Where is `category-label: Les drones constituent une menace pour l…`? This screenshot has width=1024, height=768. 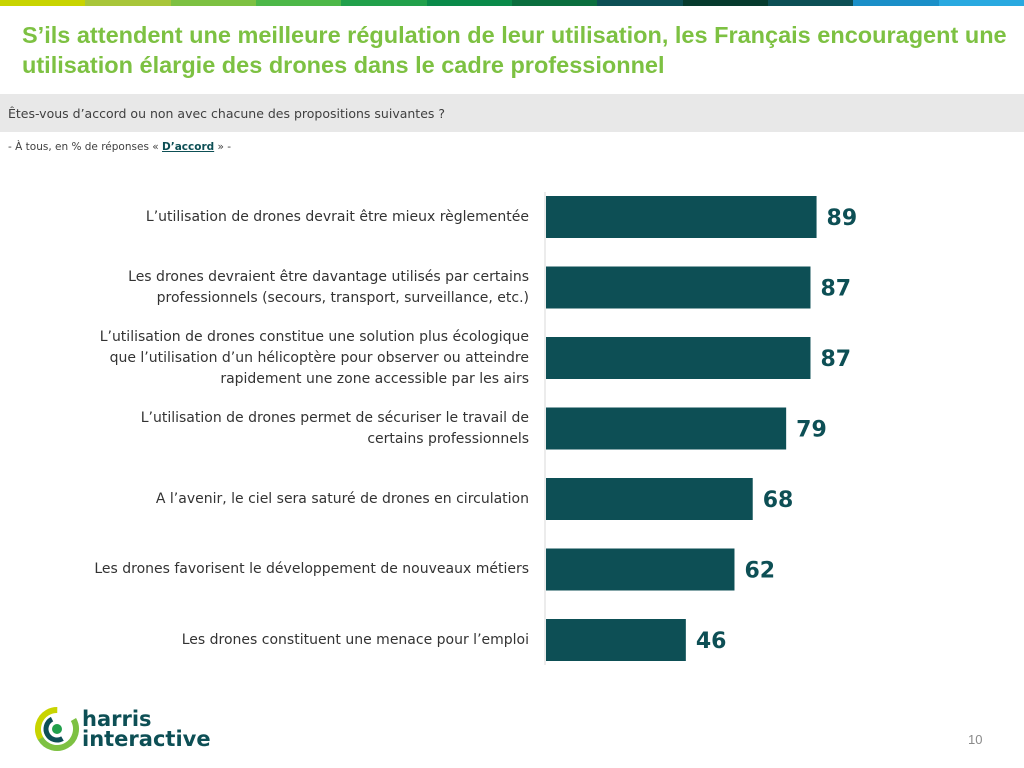 category-label: Les drones constituent une menace pour l… is located at coordinates (309, 640).